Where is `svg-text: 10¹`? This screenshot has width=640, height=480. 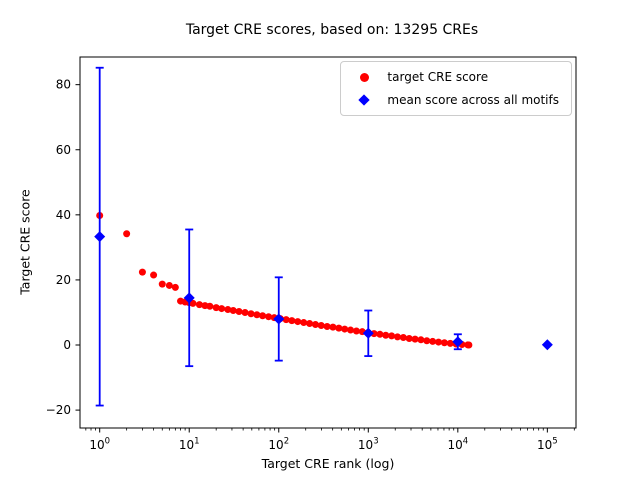
svg-text: 10¹ is located at coordinates (189, 445).